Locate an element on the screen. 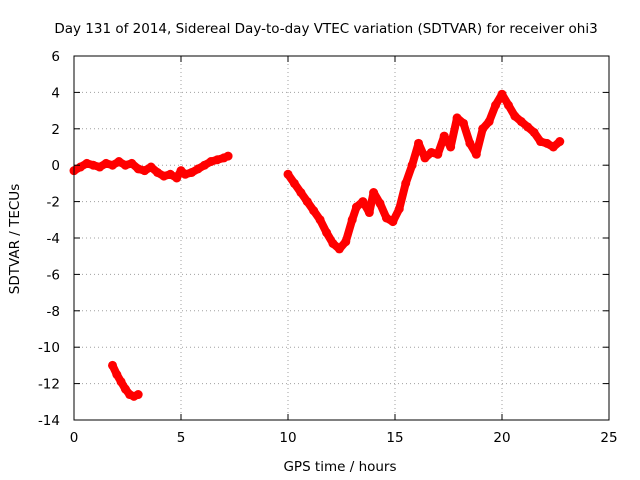  y-axis-label: SDTVAR / TECUs is located at coordinates (15, 239).